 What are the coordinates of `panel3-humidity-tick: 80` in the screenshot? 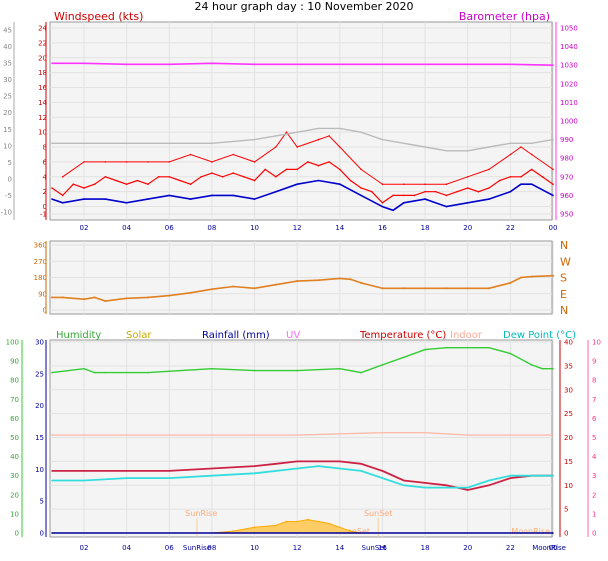 It's located at (14, 381).